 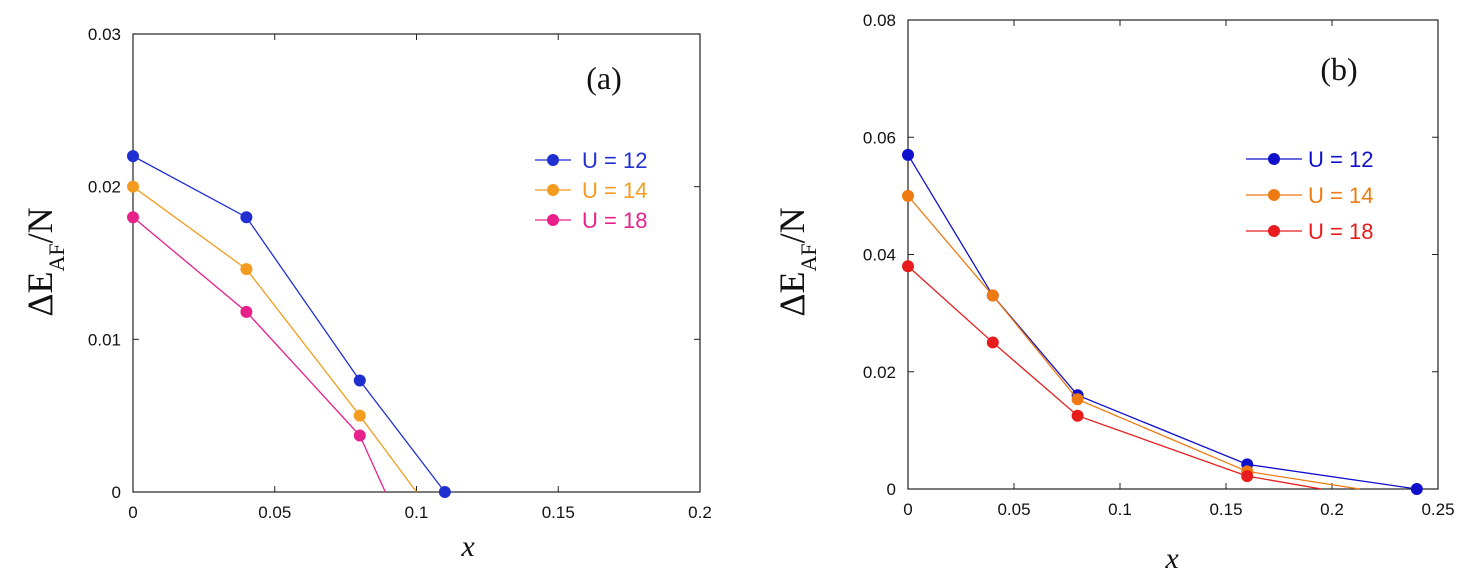 I want to click on y-tick-label: 0.03, so click(x=104, y=34).